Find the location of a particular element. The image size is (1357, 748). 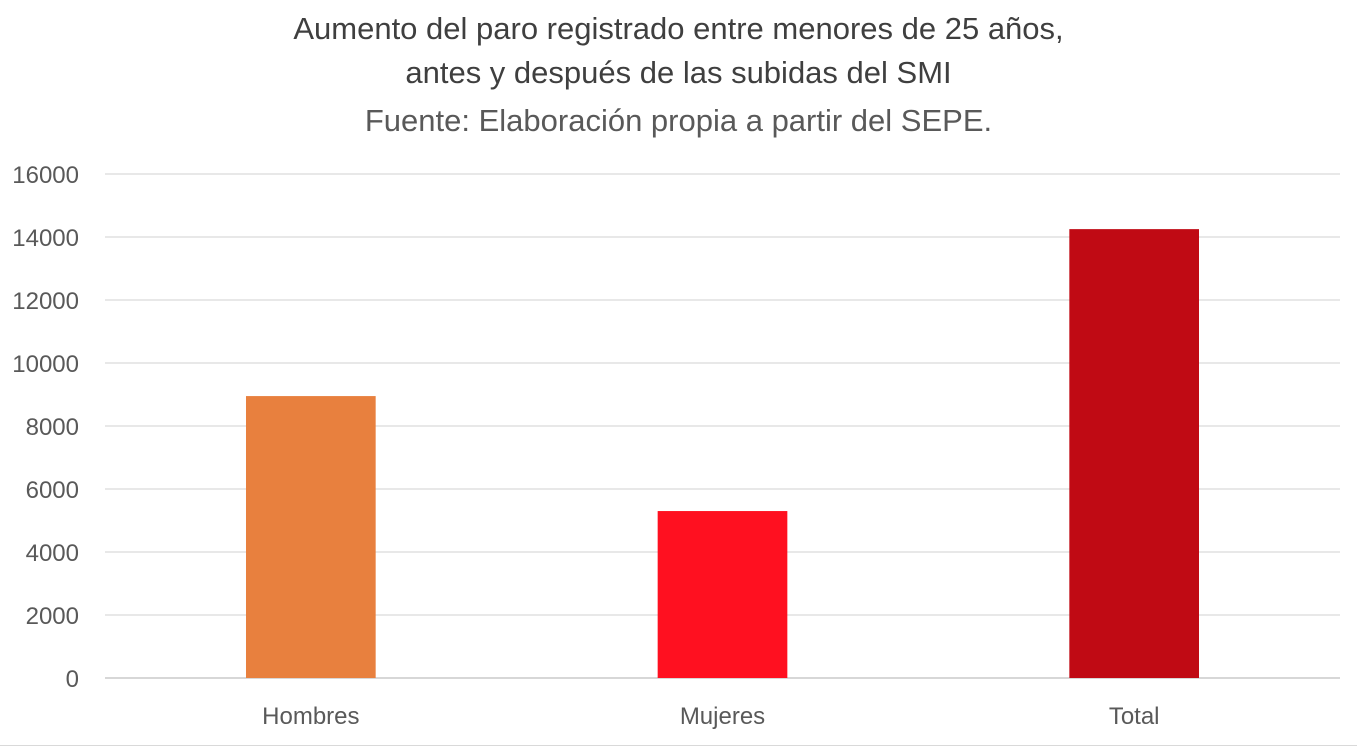

y-tick-label: 8000 is located at coordinates (52, 427).